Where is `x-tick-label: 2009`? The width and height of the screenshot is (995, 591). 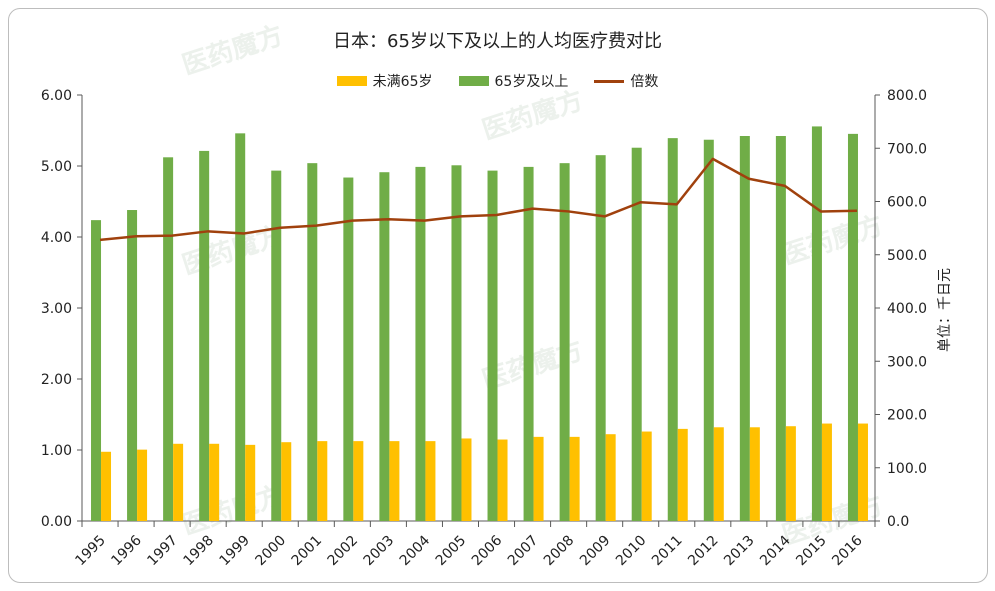 x-tick-label: 2009 is located at coordinates (595, 551).